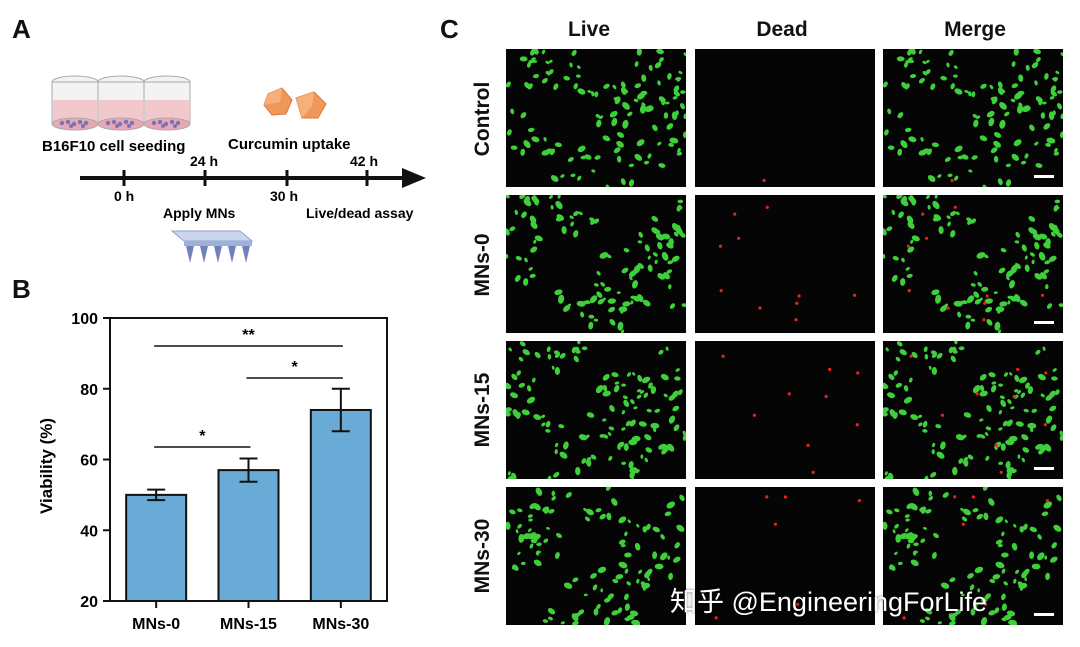  What do you see at coordinates (245, 178) in the screenshot?
I see `timeline-ticks` at bounding box center [245, 178].